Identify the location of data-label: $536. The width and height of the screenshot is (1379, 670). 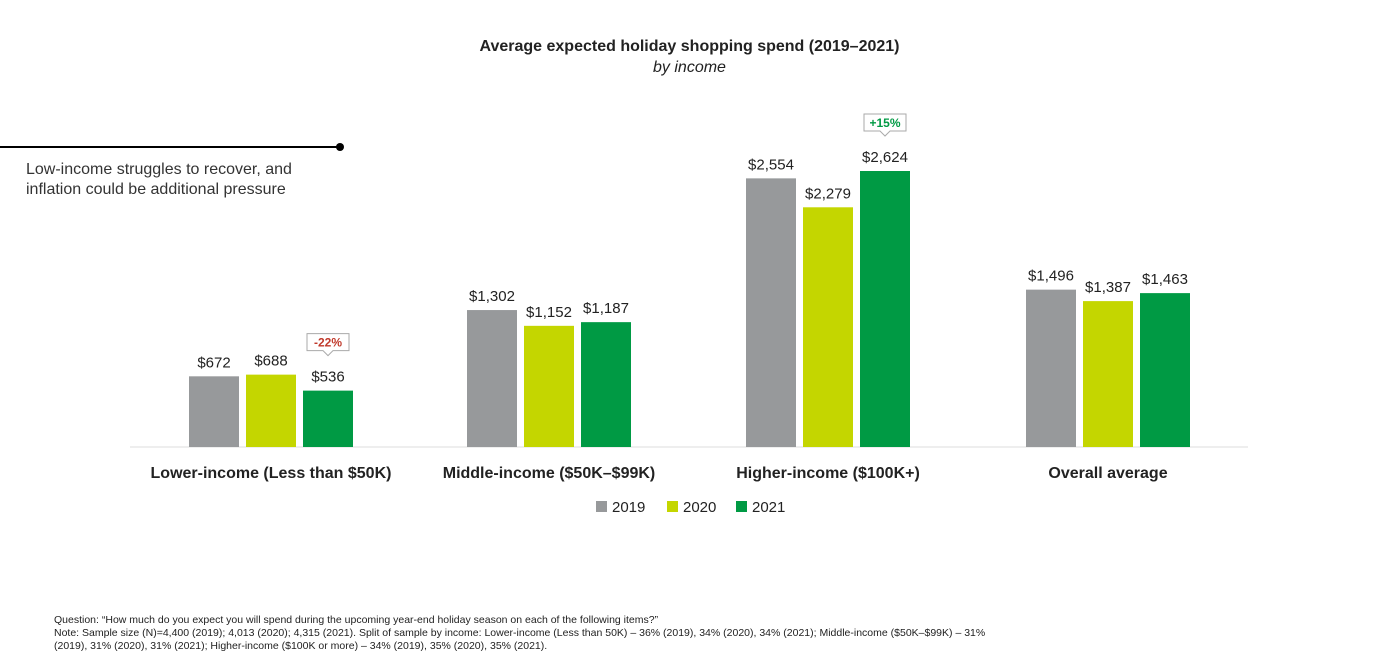
(327, 377).